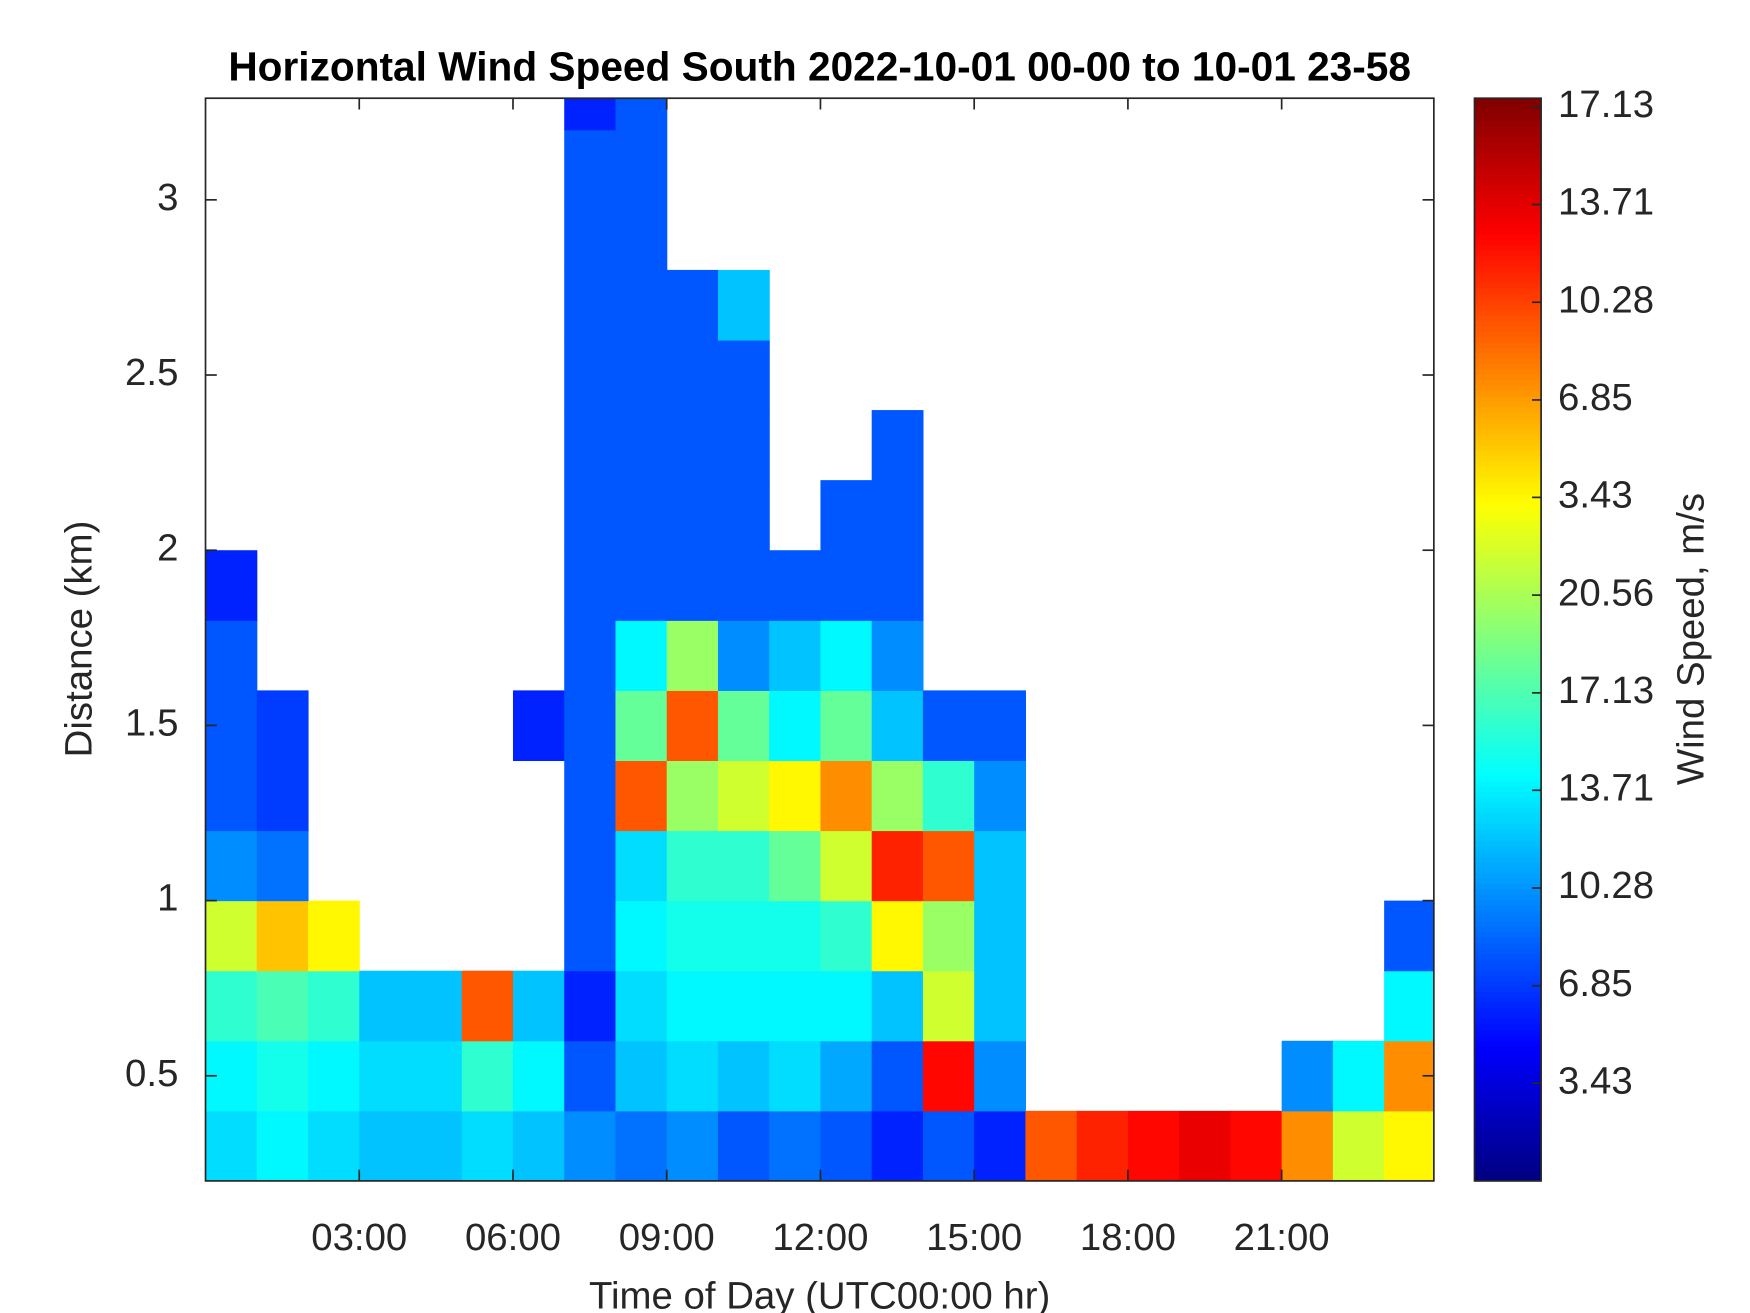 This screenshot has width=1750, height=1313. I want to click on y-tick-label: 2, so click(167, 547).